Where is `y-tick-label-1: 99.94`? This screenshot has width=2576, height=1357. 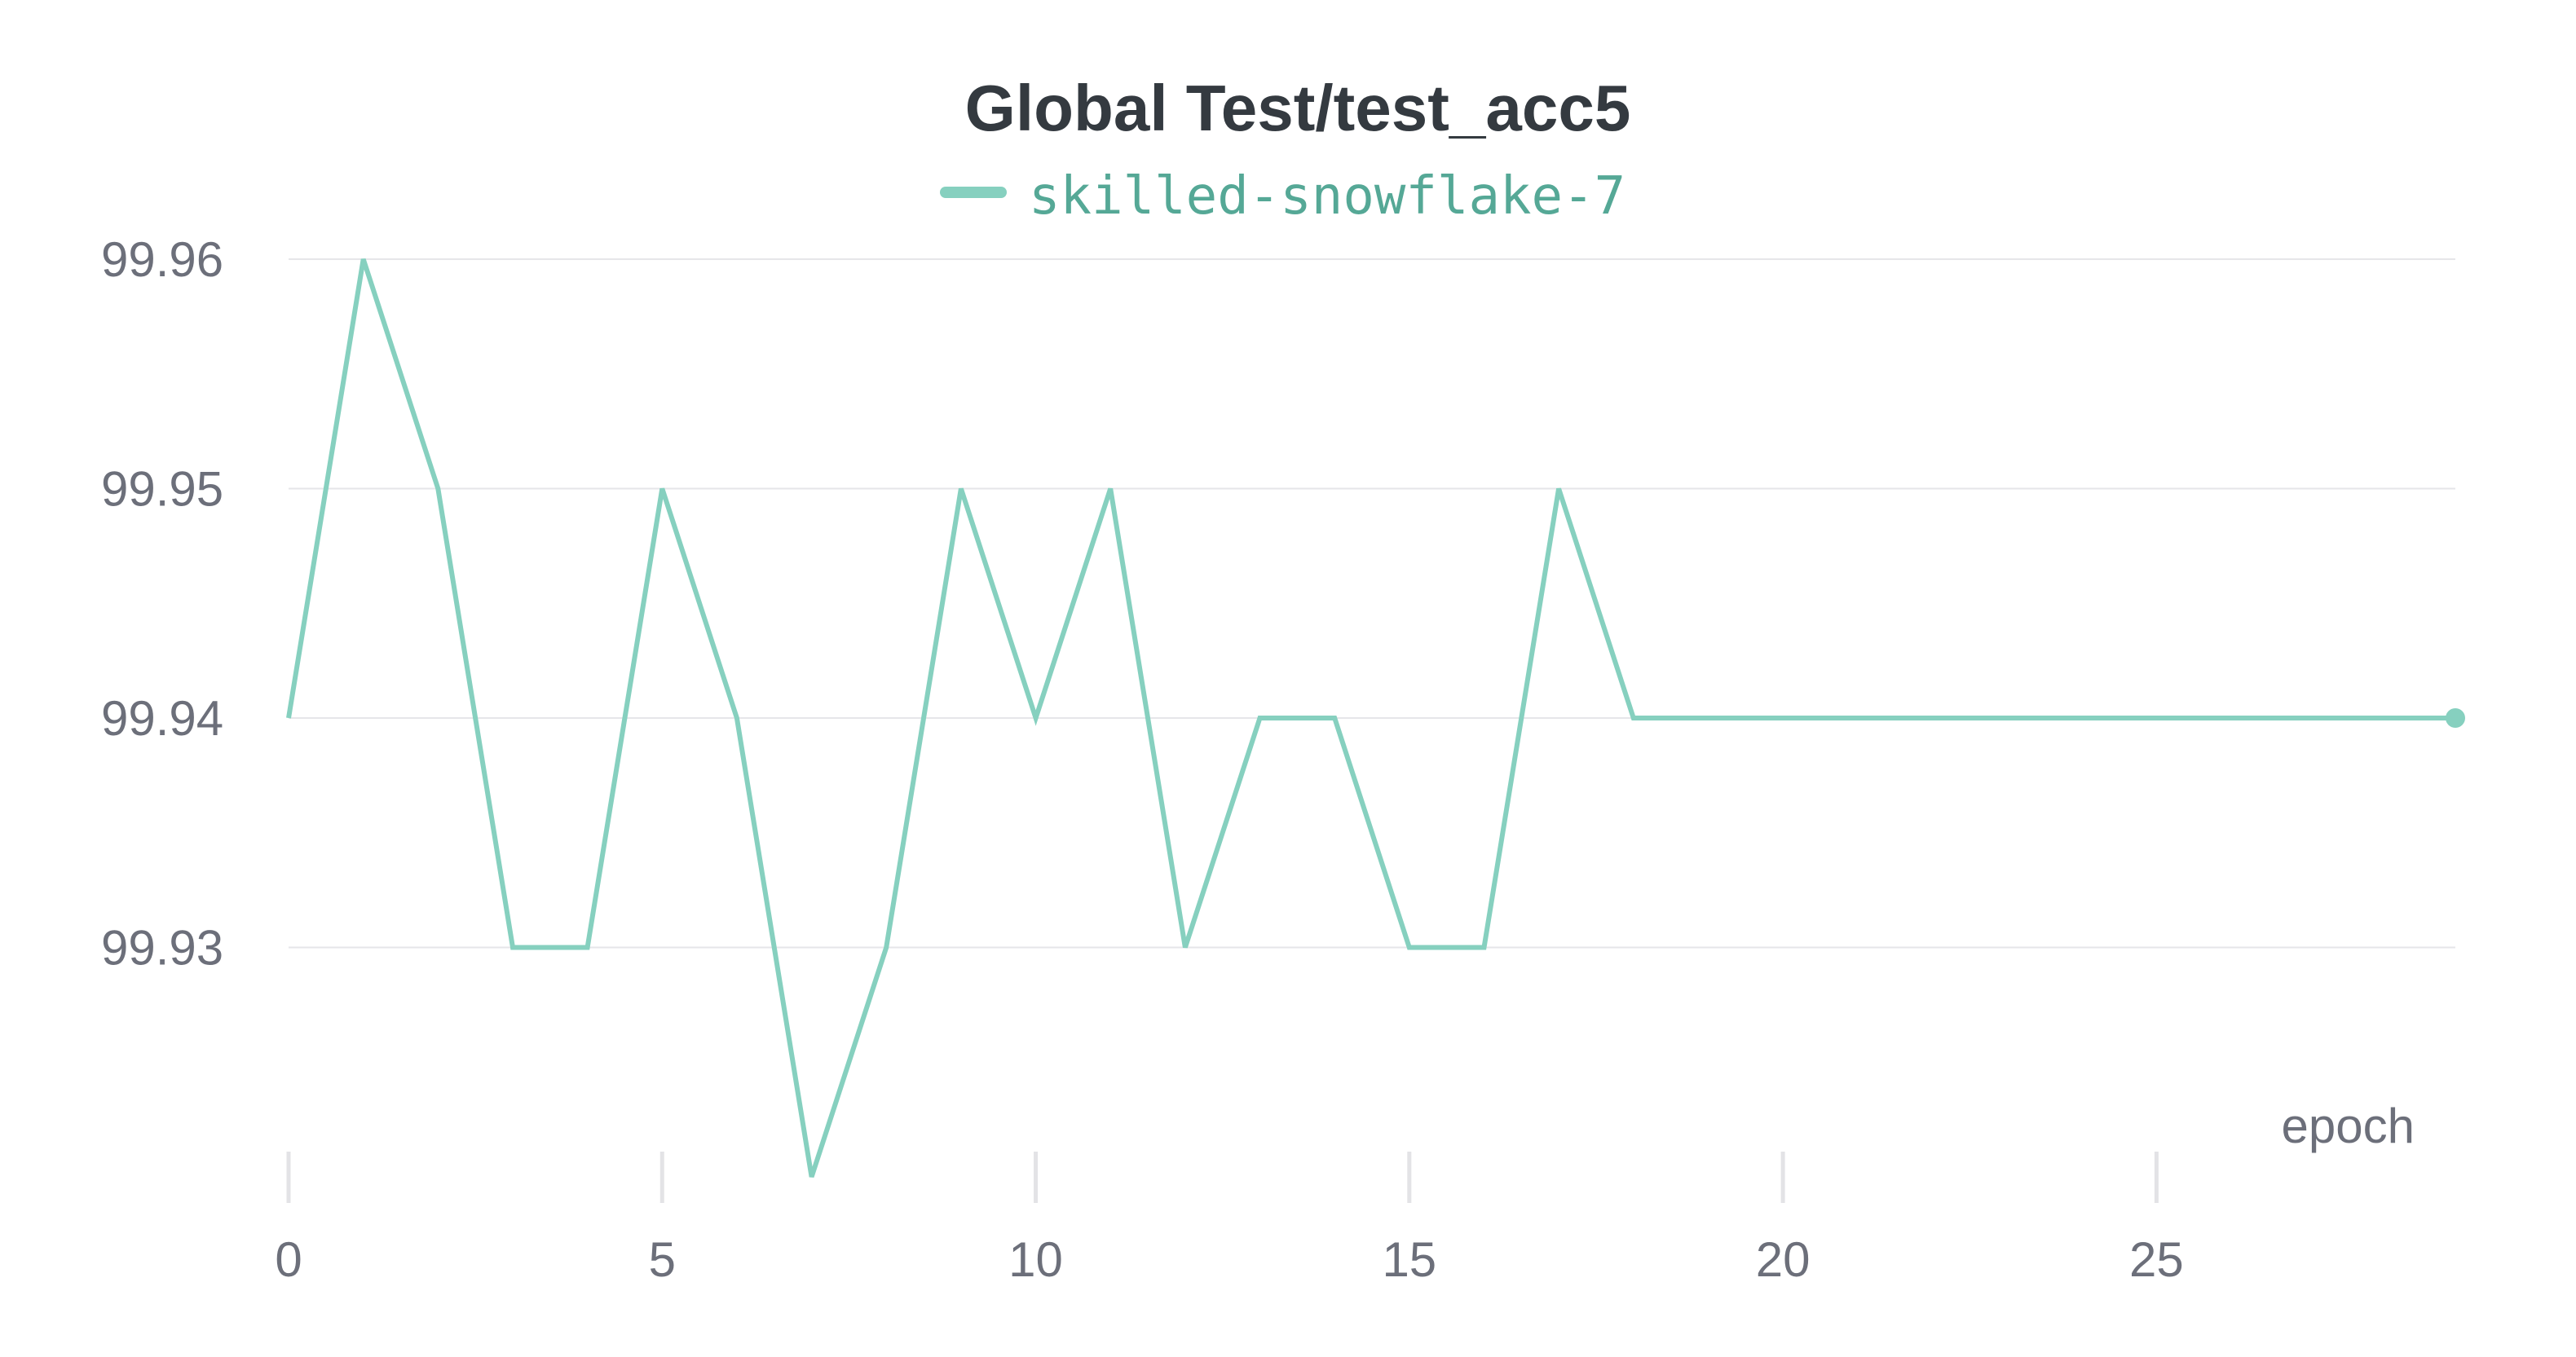
y-tick-label-1: 99.94 is located at coordinates (162, 718).